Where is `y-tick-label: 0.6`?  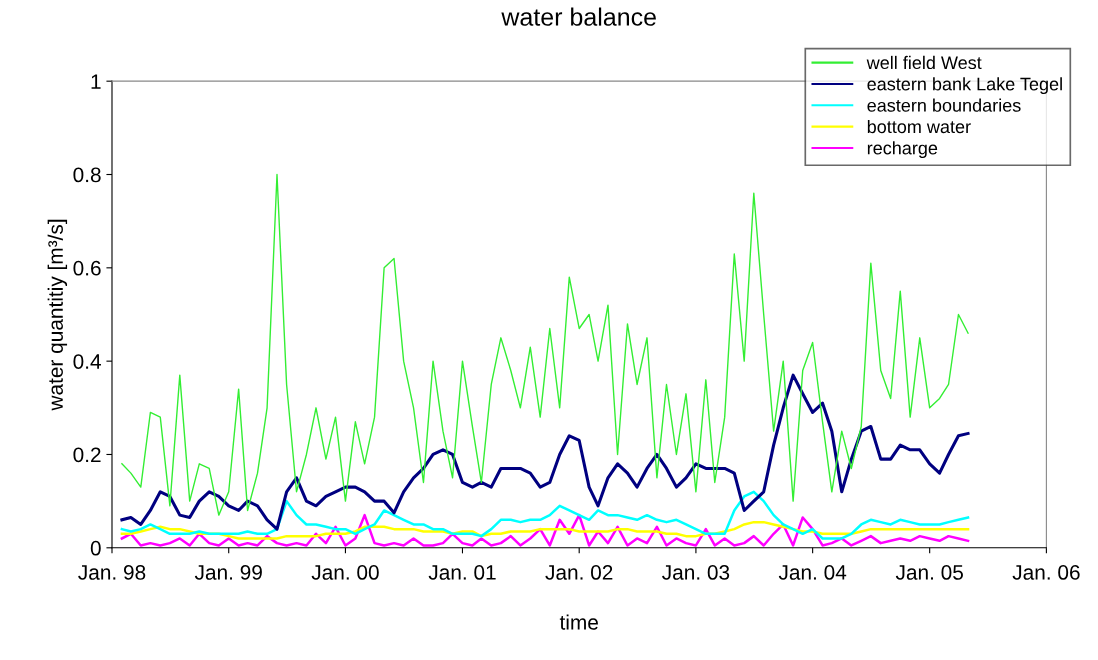 y-tick-label: 0.6 is located at coordinates (87, 268).